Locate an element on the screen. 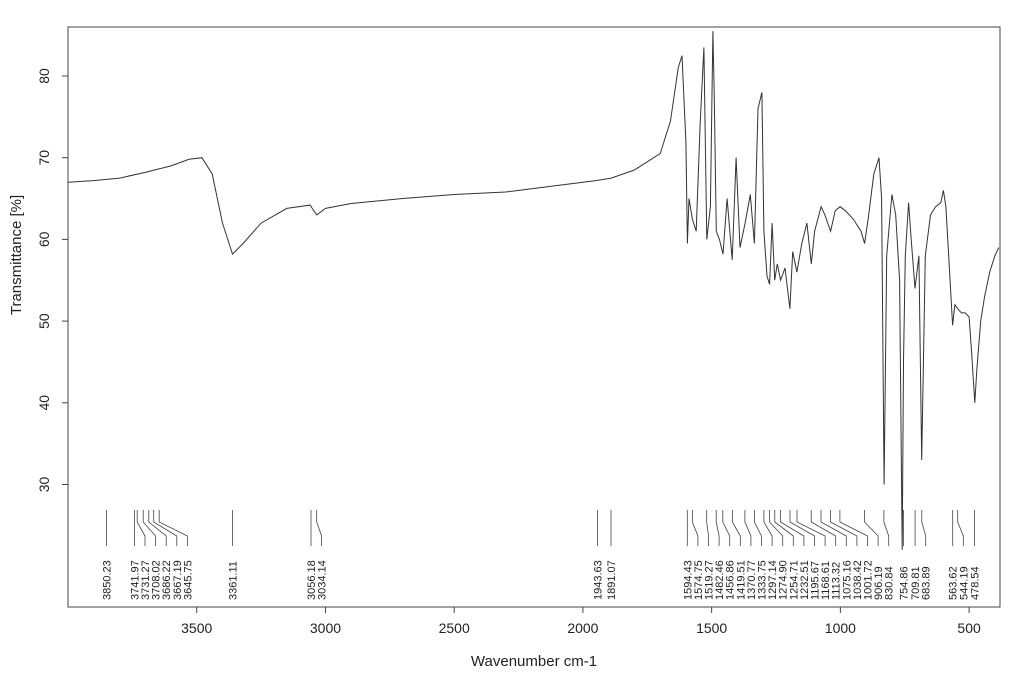 The height and width of the screenshot is (677, 1024). peak-label: 1943.63 is located at coordinates (598, 580).